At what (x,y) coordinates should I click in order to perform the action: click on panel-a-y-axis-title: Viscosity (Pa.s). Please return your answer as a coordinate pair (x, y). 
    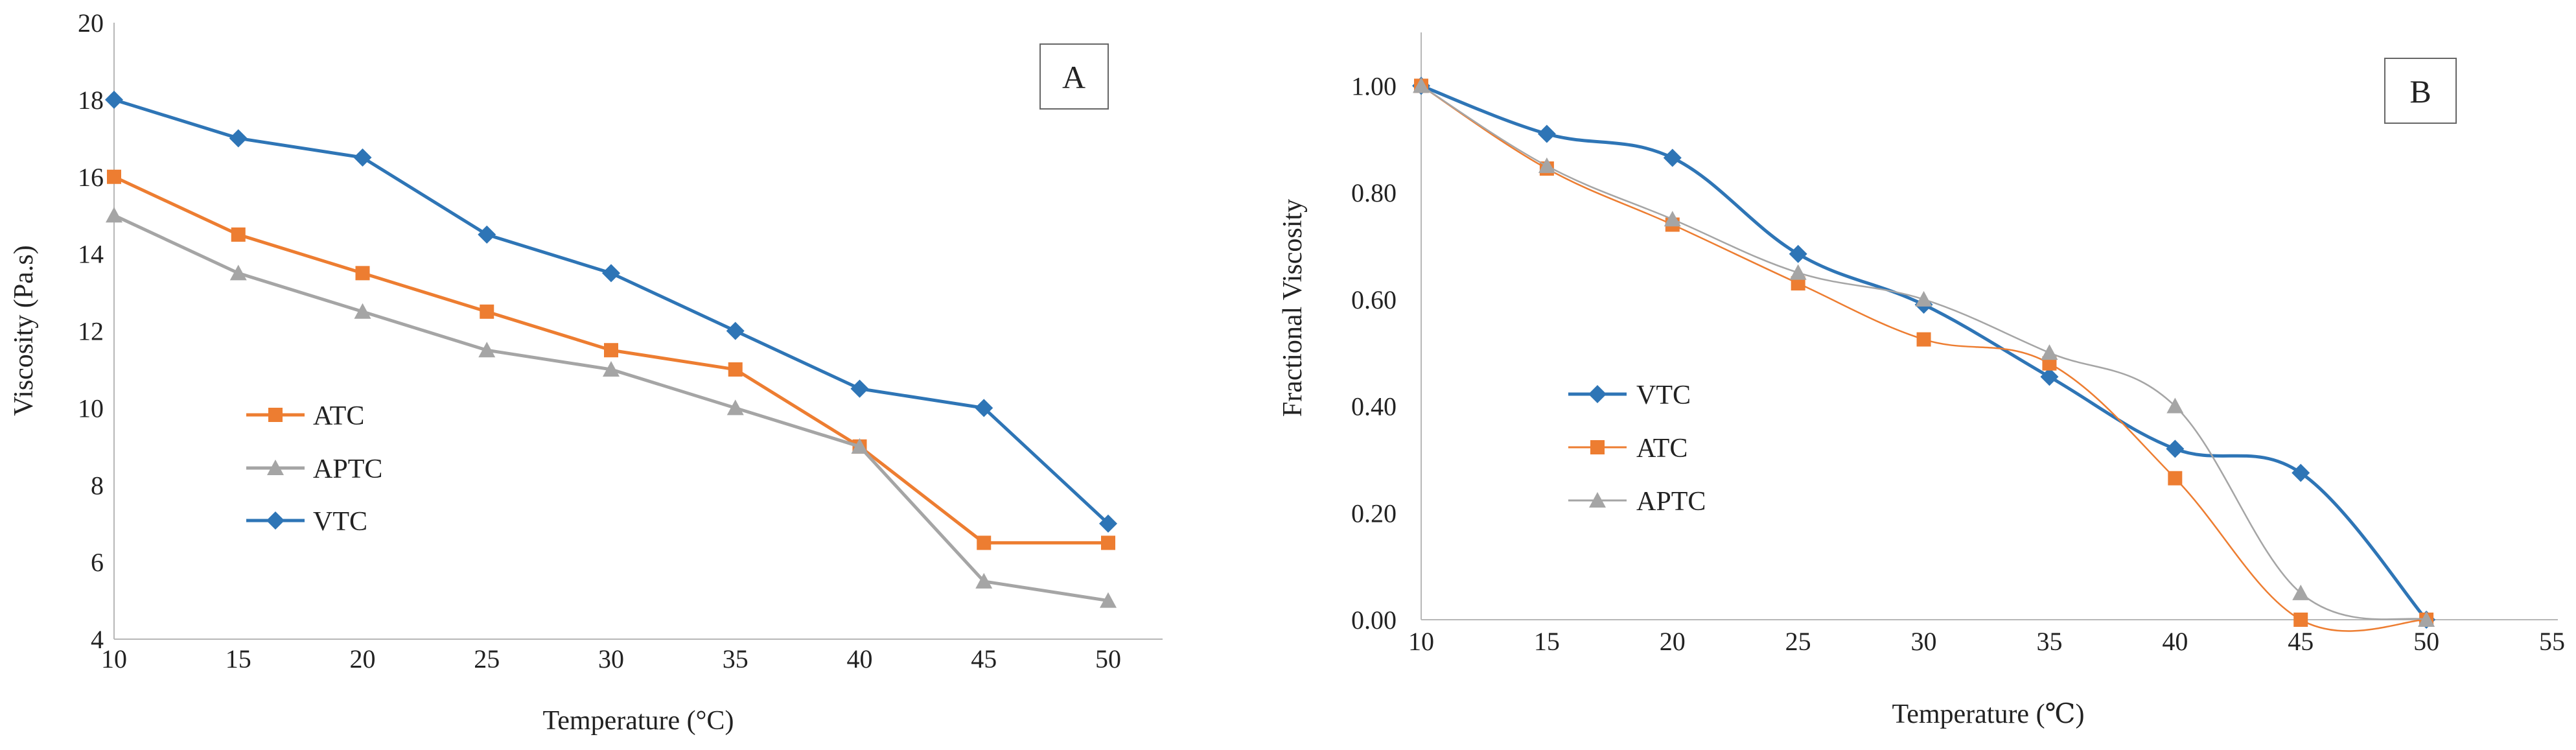
    Looking at the image, I should click on (24, 330).